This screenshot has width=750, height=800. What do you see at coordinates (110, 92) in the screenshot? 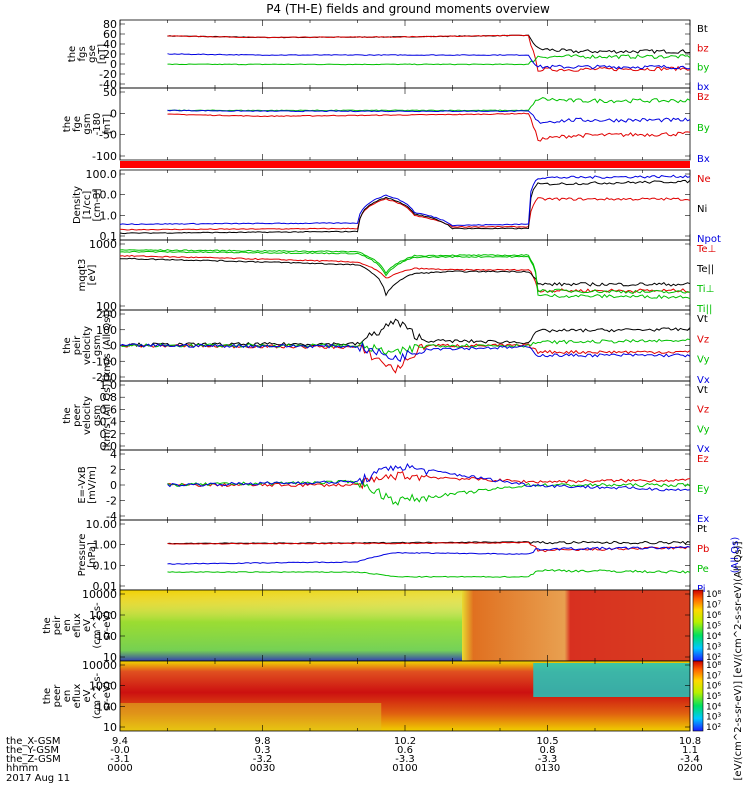
I see `y-tick-label: 50` at bounding box center [110, 92].